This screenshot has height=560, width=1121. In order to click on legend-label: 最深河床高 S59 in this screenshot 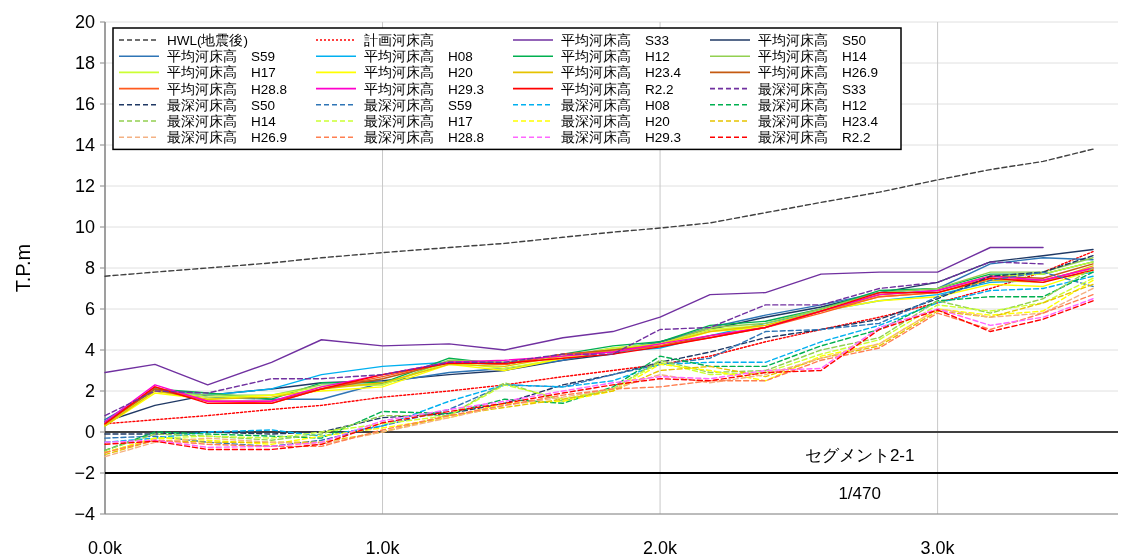, I will do `click(418, 105)`.